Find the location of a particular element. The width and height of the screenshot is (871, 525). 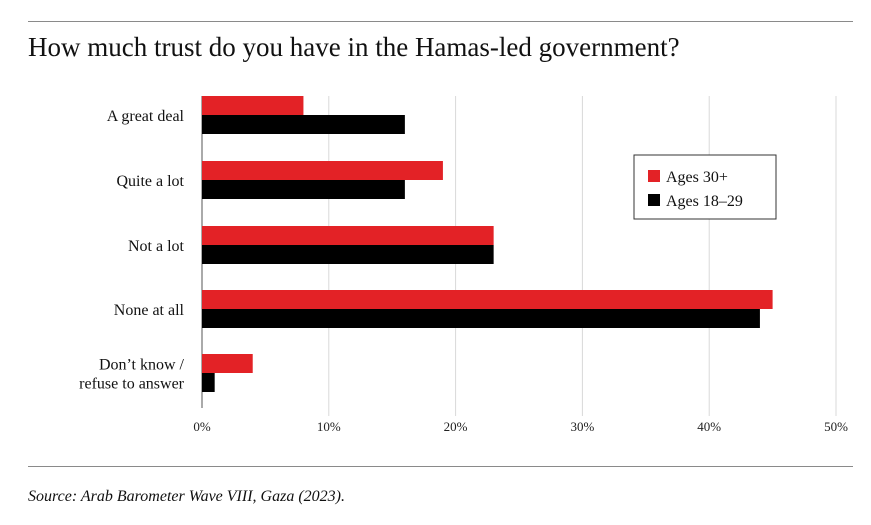

category-label: Don’t know / is located at coordinates (142, 365).